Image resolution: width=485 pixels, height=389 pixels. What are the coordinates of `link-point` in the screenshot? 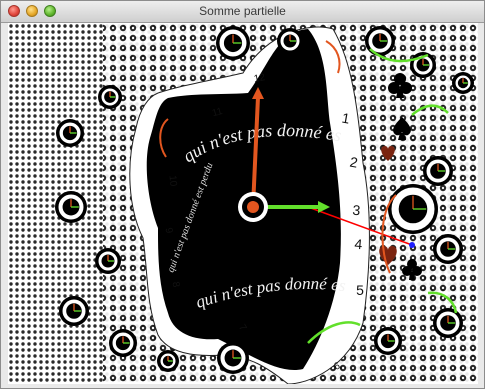 It's located at (412, 245).